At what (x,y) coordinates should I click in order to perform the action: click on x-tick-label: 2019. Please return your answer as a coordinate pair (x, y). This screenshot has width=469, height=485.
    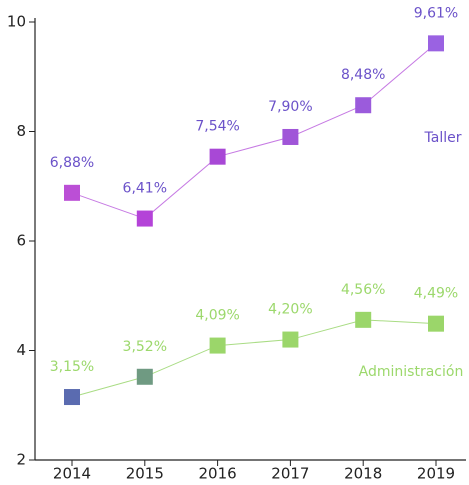
    Looking at the image, I should click on (436, 473).